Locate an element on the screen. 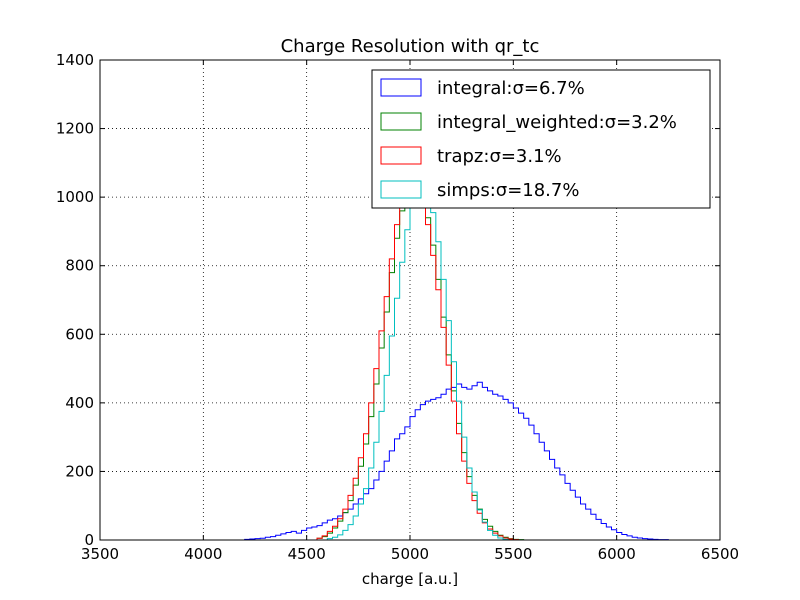 This screenshot has width=800, height=600. x-tick-label: 6500 is located at coordinates (720, 554).